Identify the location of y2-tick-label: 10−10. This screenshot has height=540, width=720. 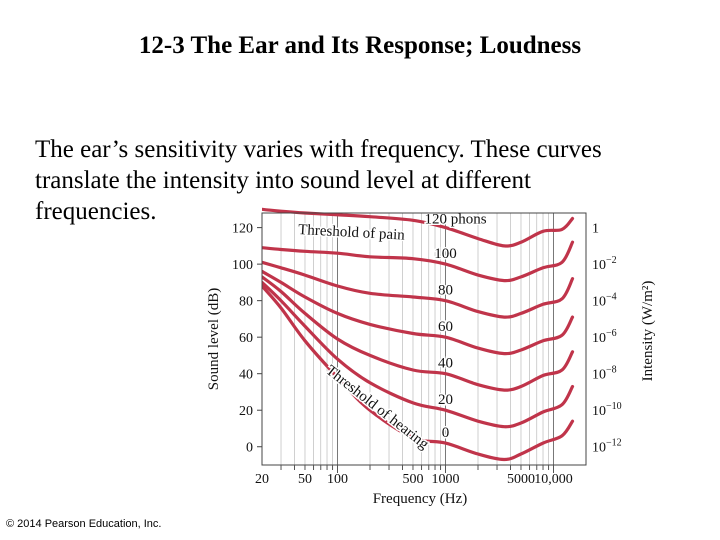
(607, 410).